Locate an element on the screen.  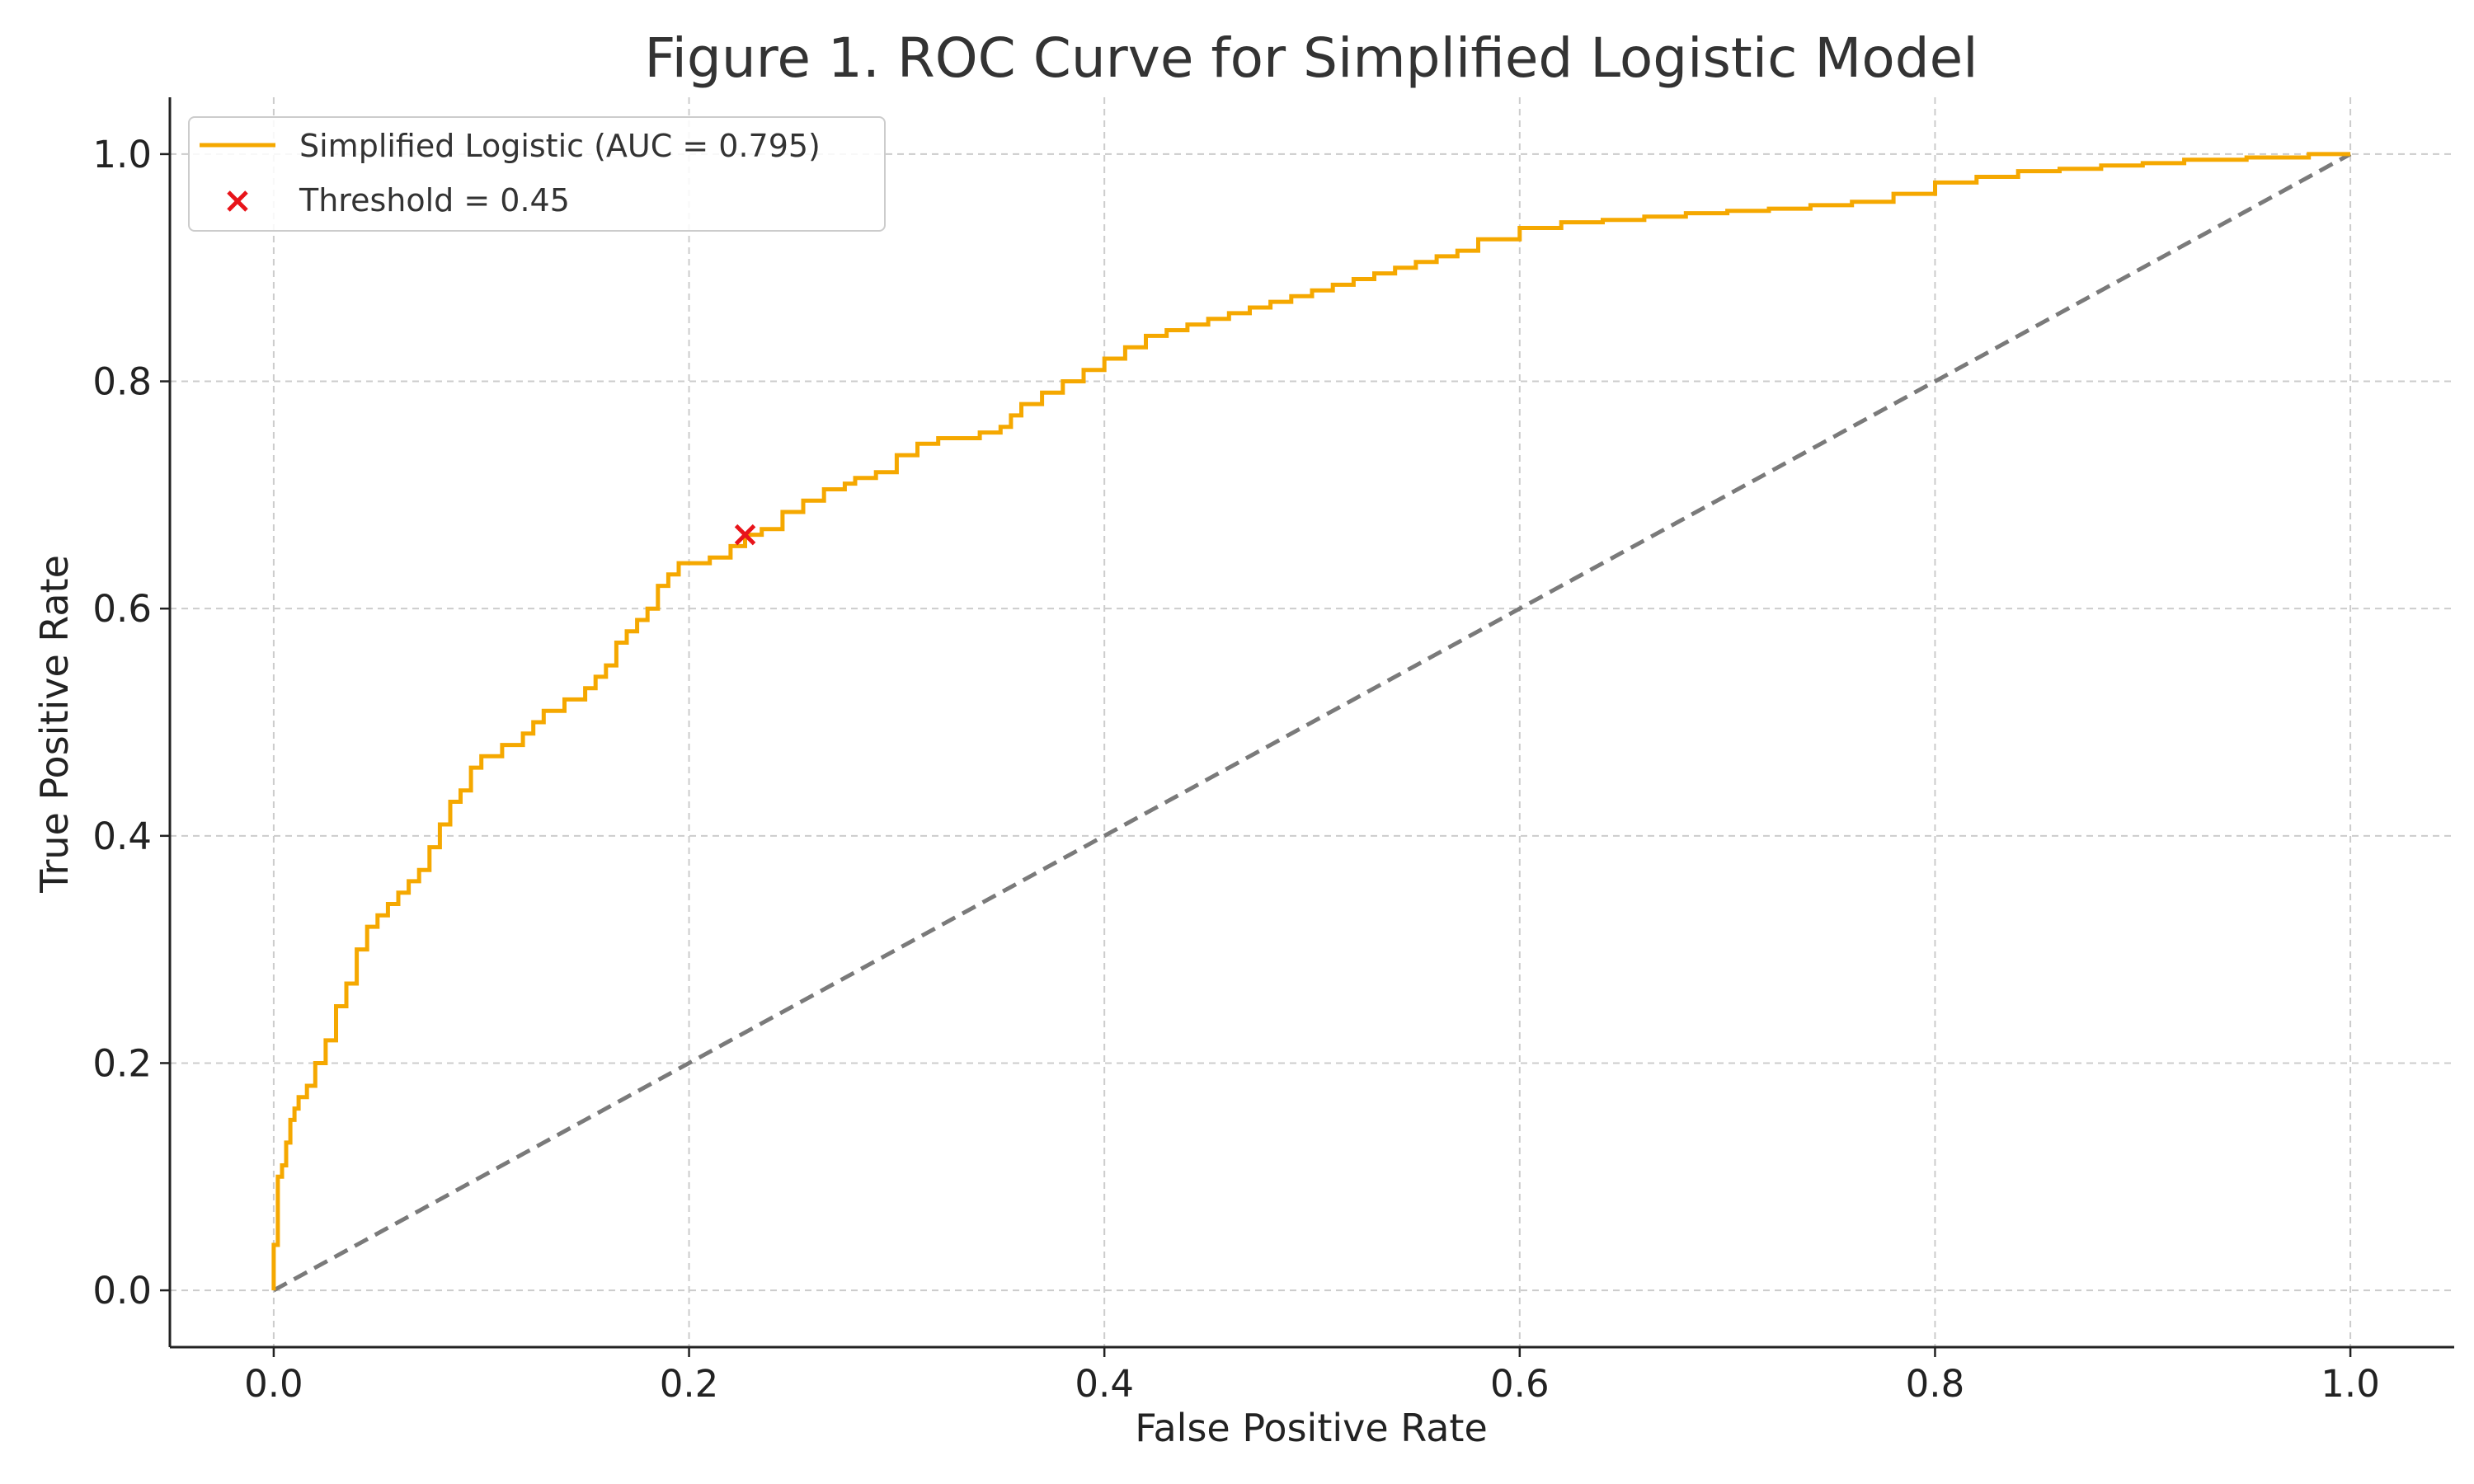
y-ticks: 0.0 0.2 0.4 0.6 0.8 1.0 is located at coordinates (131, 723).